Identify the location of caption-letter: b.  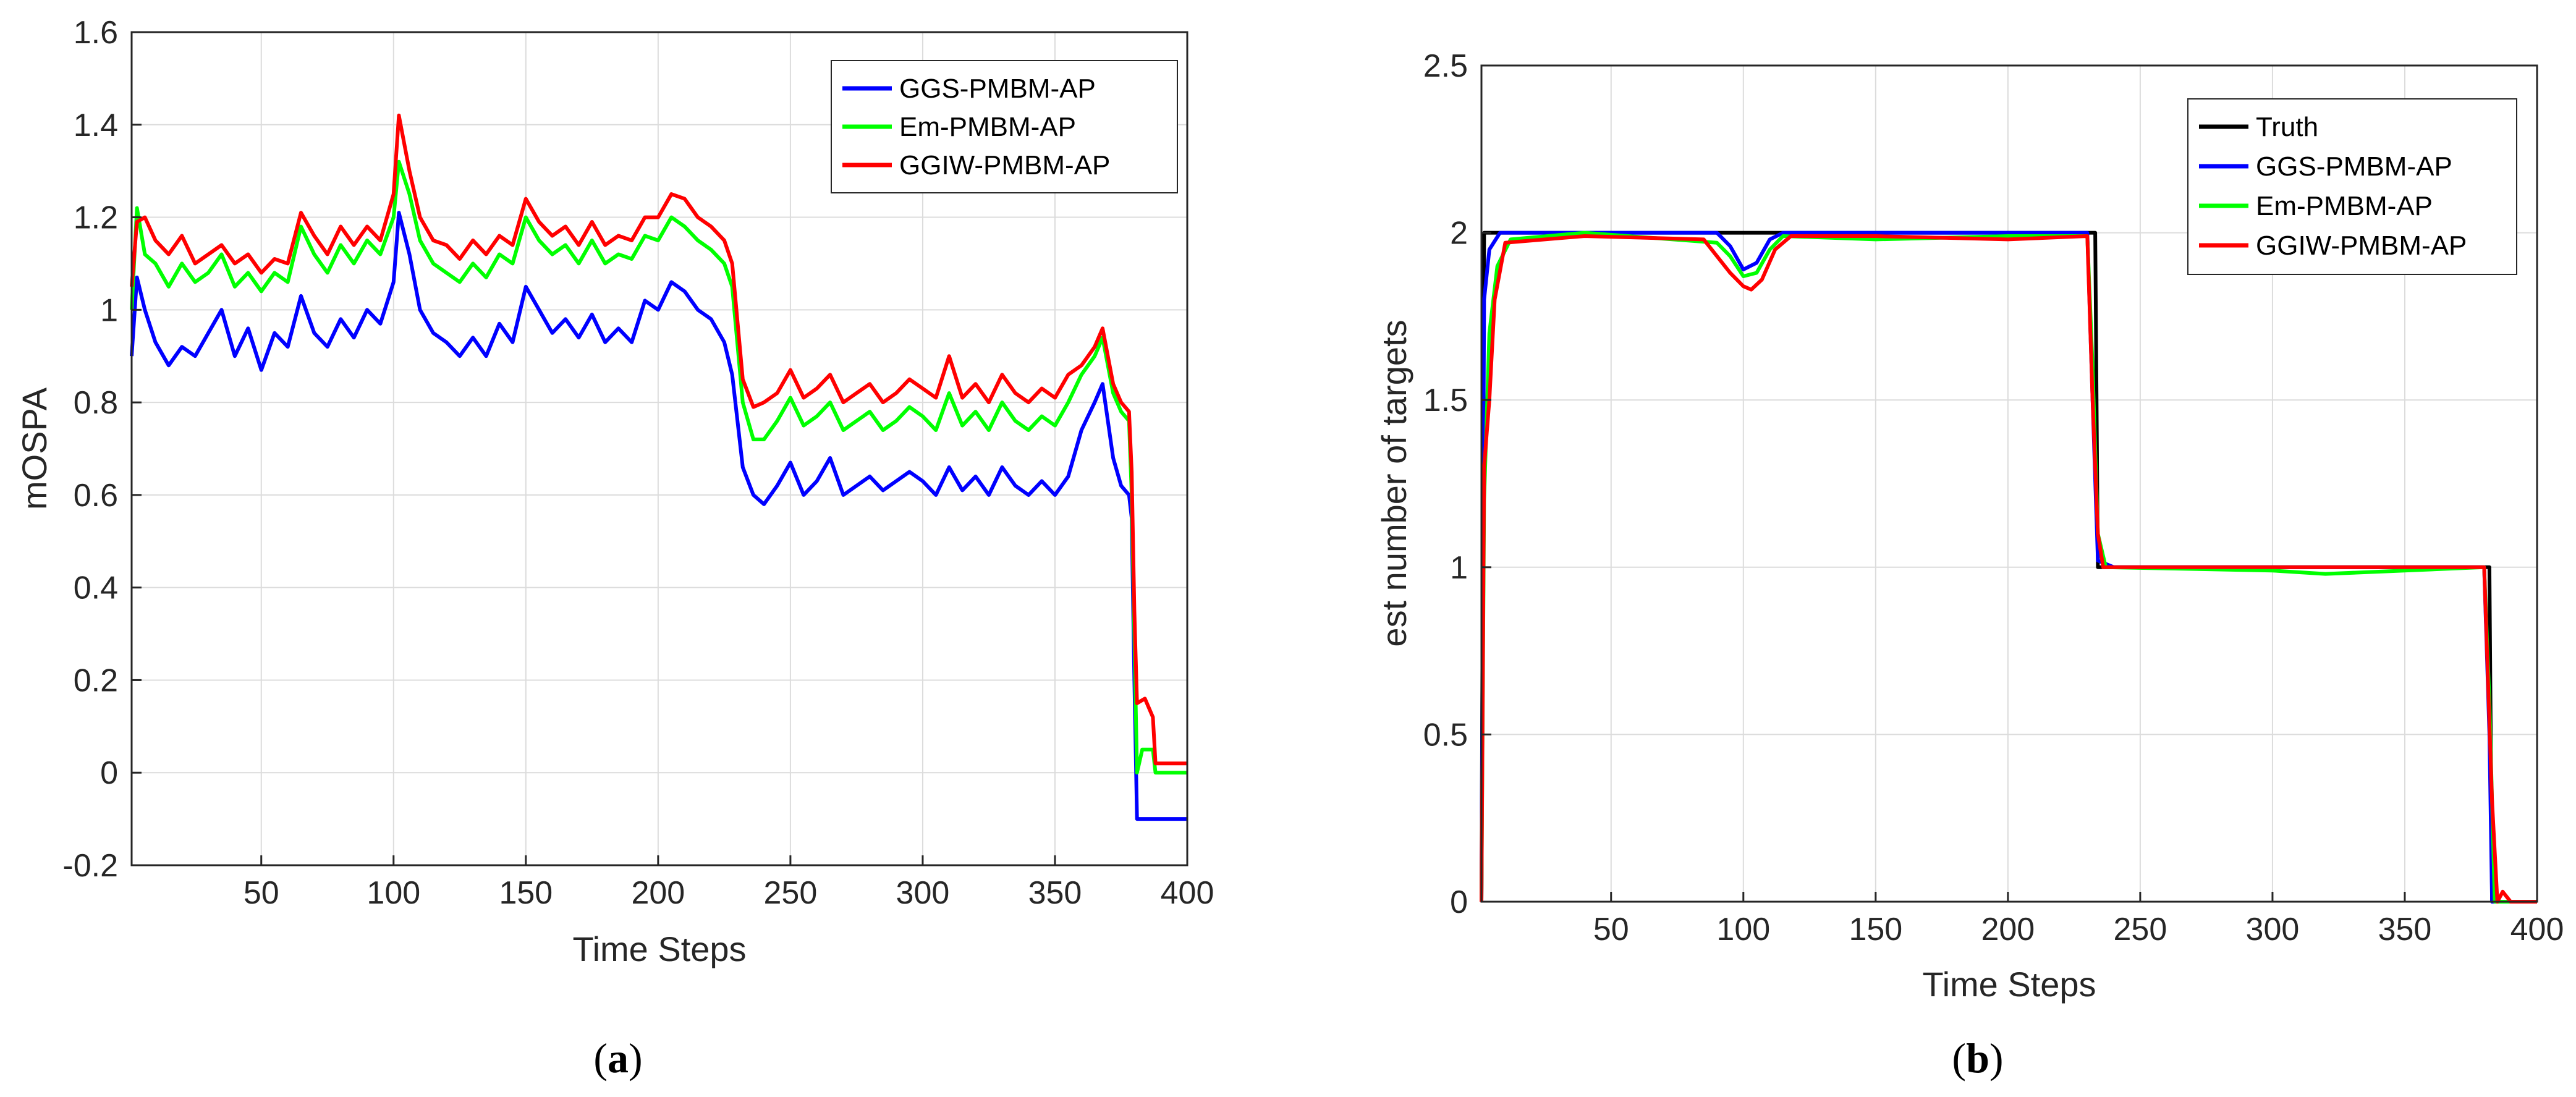
(1977, 1058).